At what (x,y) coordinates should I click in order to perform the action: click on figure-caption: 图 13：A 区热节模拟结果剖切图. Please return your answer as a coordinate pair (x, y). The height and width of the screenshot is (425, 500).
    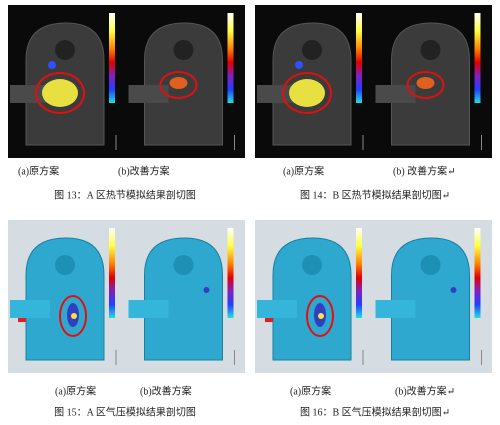
    Looking at the image, I should click on (125, 194).